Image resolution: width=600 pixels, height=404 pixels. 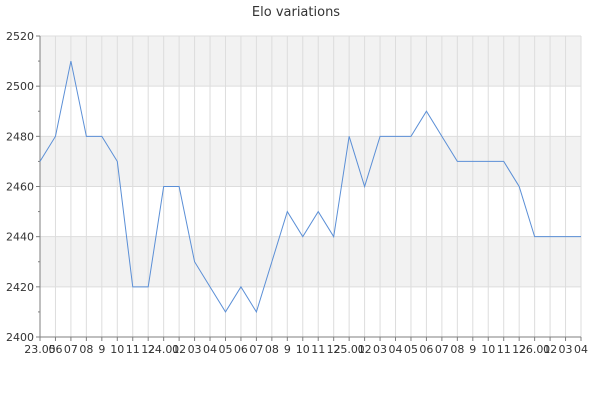 I want to click on y-axis-ticks: 2400 2420 2440 2460 2480 2500 2520, so click(x=23, y=187).